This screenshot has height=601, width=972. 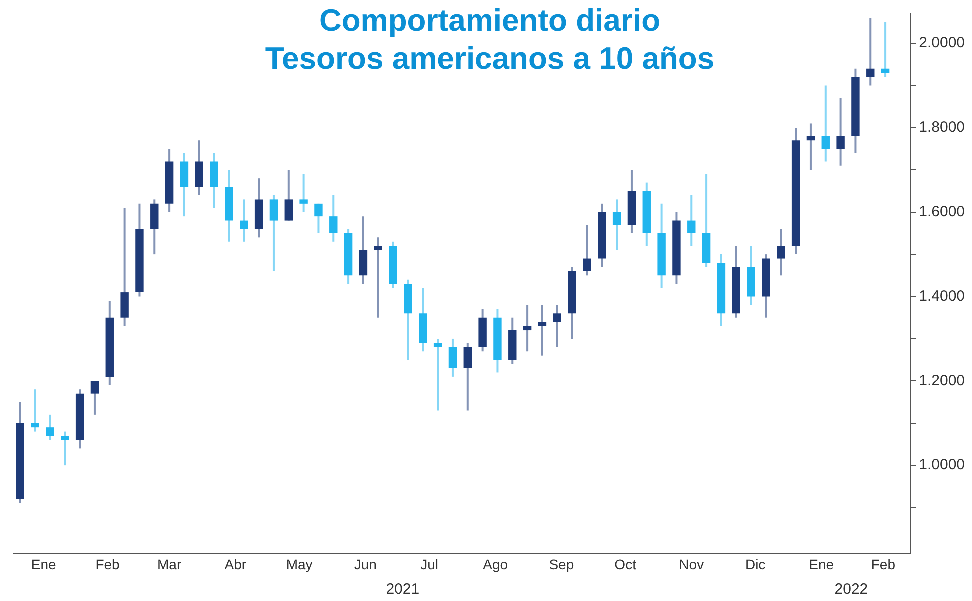 What do you see at coordinates (299, 564) in the screenshot?
I see `x-tick-label: May` at bounding box center [299, 564].